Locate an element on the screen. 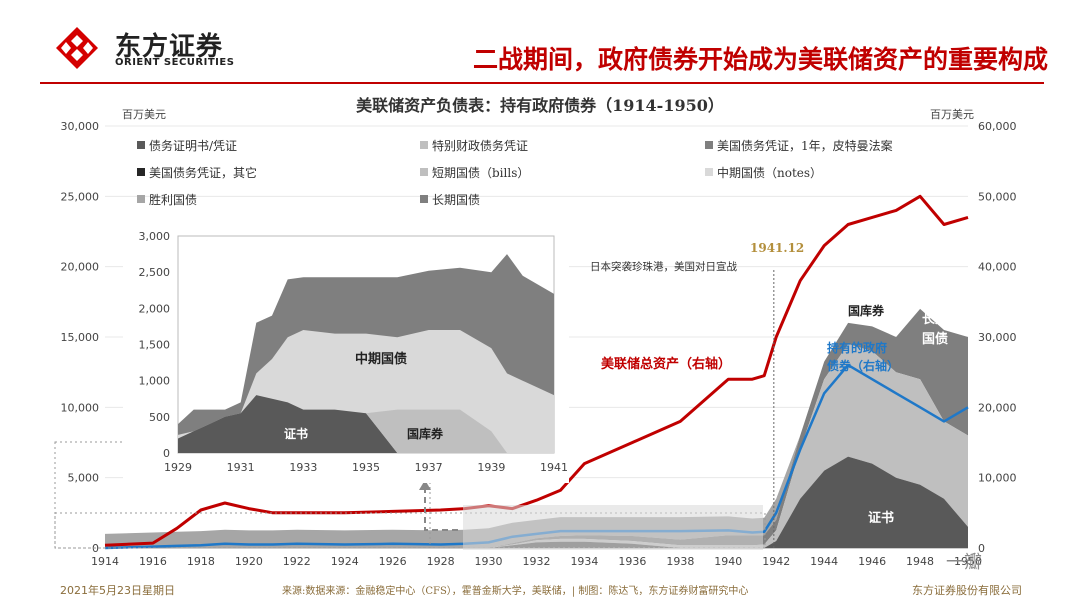  legend-label: 中期国债（notes） is located at coordinates (769, 172).